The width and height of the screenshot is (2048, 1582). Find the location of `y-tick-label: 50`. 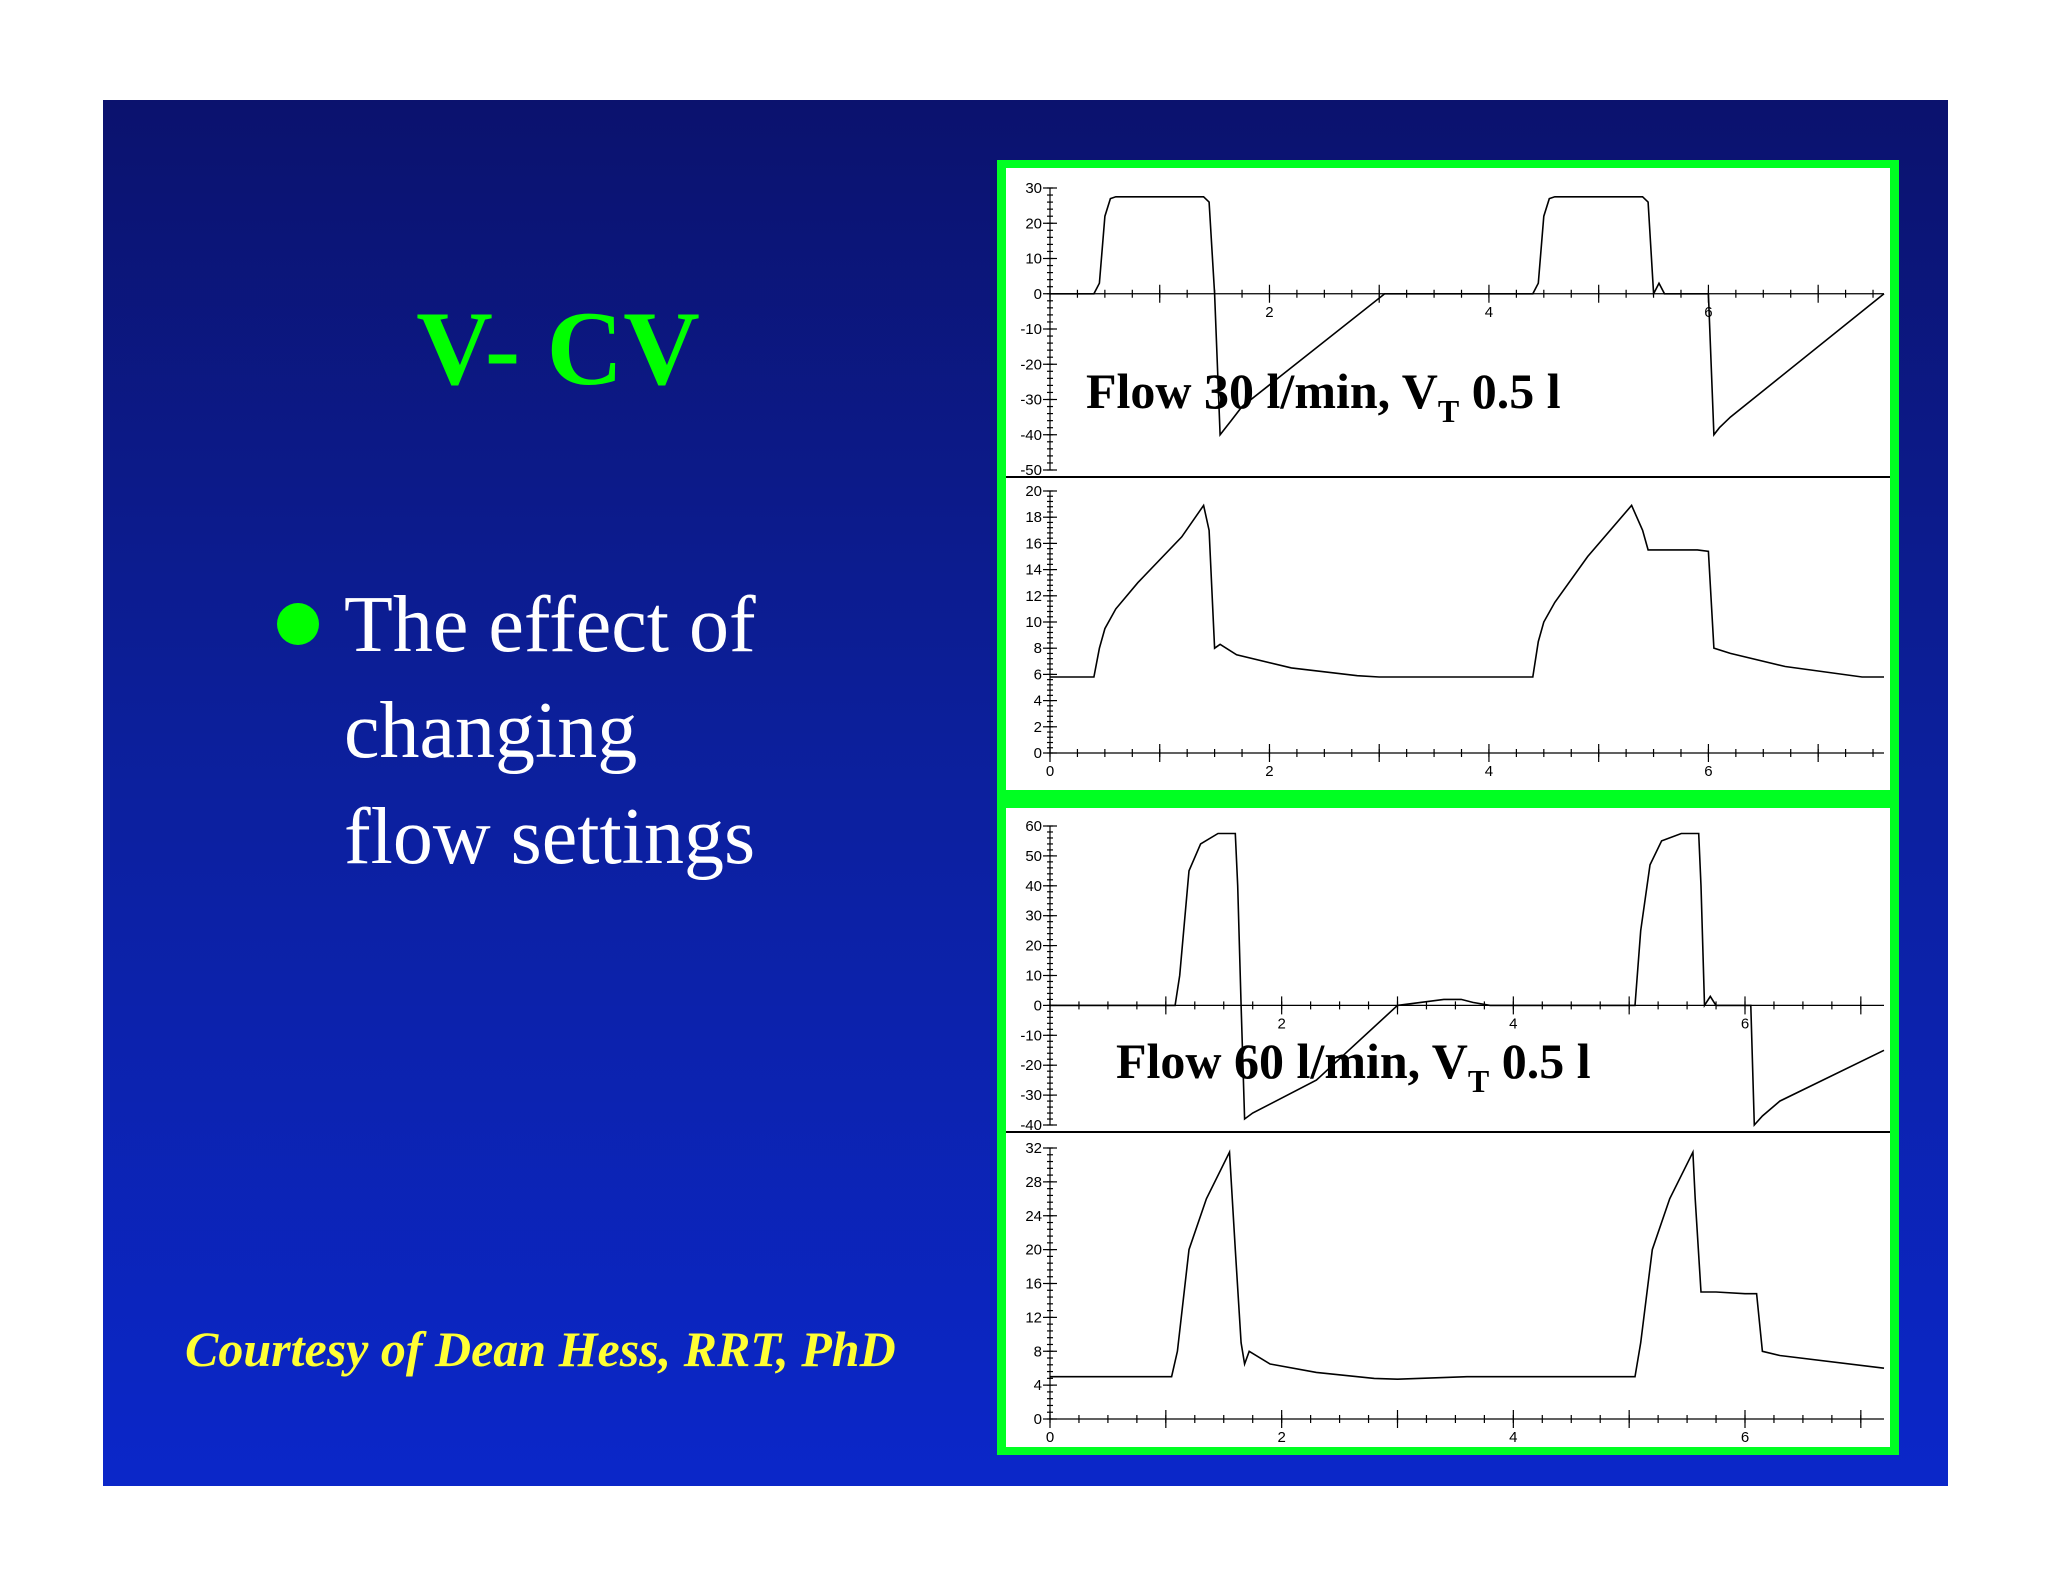

y-tick-label: 50 is located at coordinates (1033, 856).